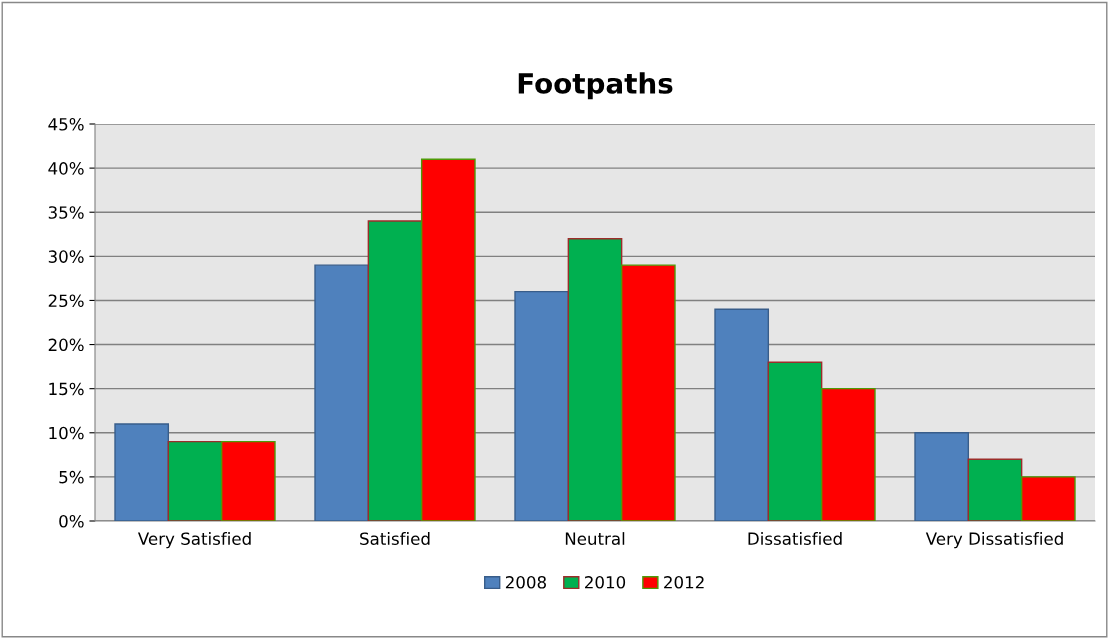 The height and width of the screenshot is (638, 1109). What do you see at coordinates (66, 345) in the screenshot?
I see `y-tick-label: 20%` at bounding box center [66, 345].